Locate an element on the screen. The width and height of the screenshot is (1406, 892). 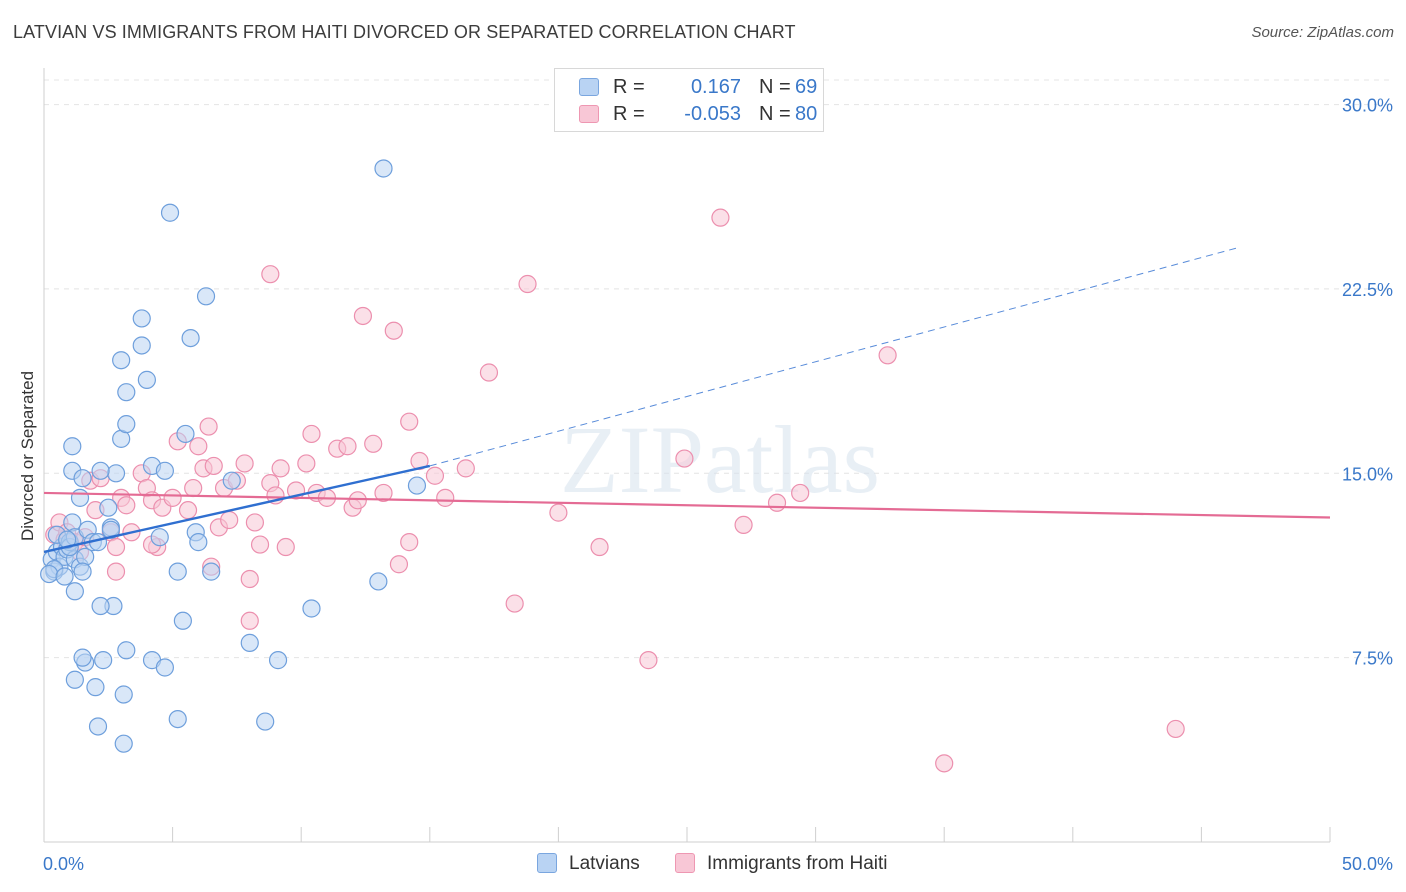
haiti-trend-line is located at coordinates (687, 505).